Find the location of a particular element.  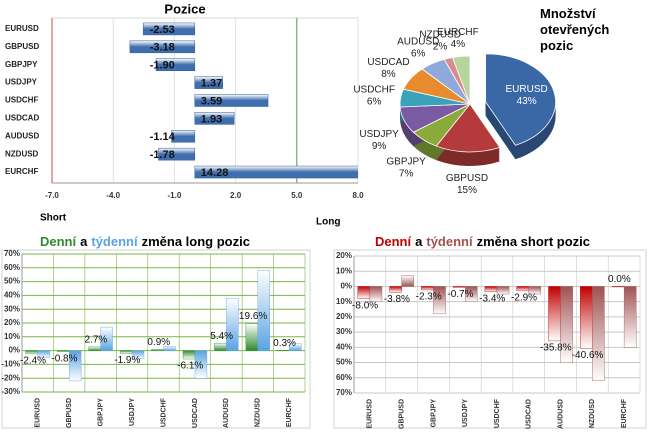

category-label: AUDUSD is located at coordinates (22, 135).